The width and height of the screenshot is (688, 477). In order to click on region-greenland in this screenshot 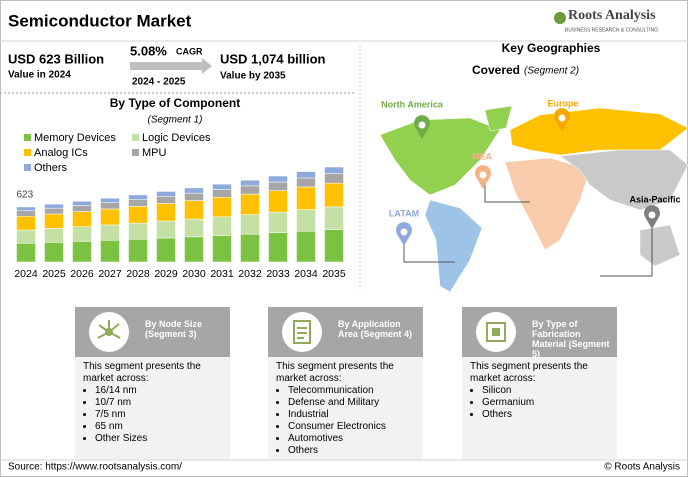, I will do `click(498, 118)`.